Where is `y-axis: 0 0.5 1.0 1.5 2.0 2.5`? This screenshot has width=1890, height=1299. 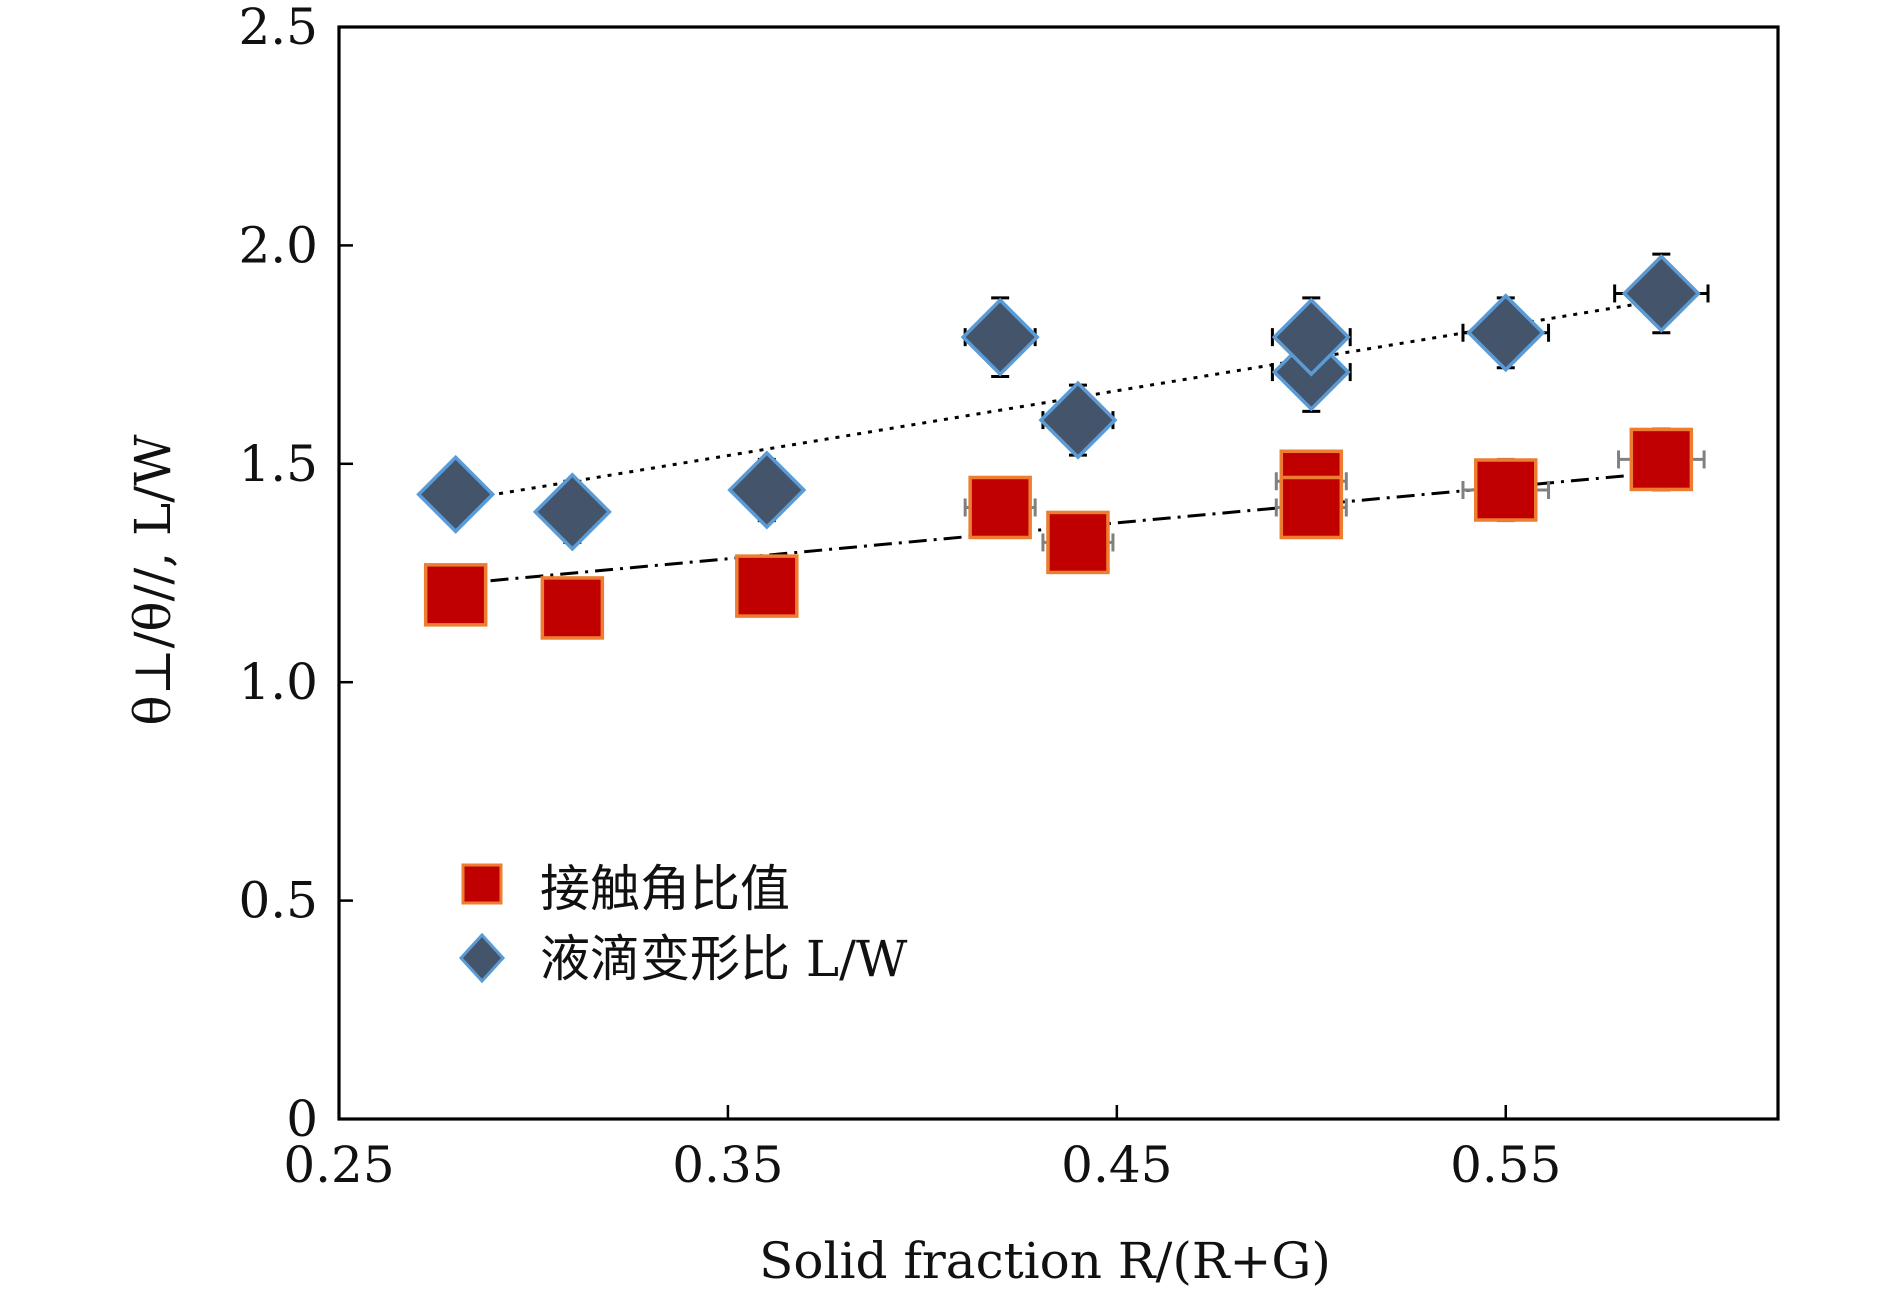 y-axis: 0 0.5 1.0 1.5 2.0 2.5 is located at coordinates (295, 574).